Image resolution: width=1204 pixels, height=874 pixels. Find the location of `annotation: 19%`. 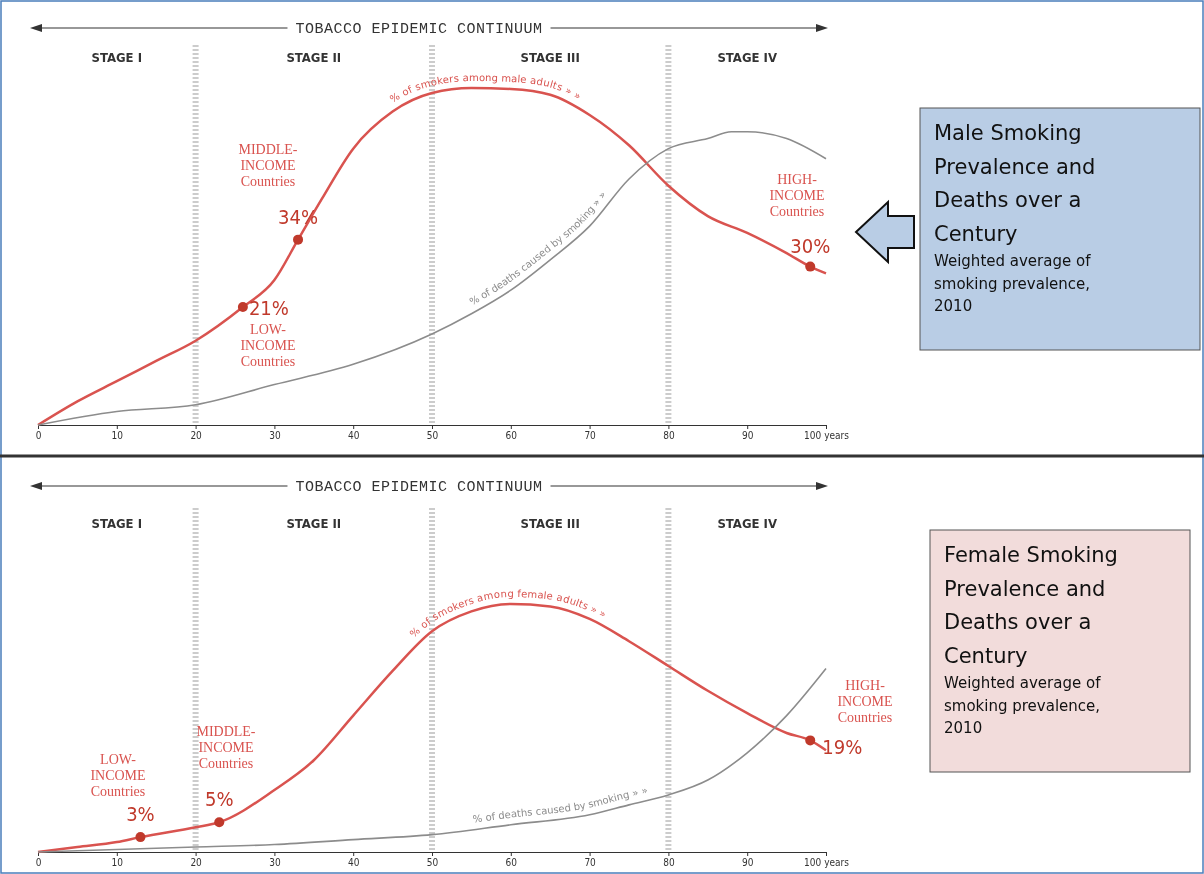

annotation: 19% is located at coordinates (842, 747).